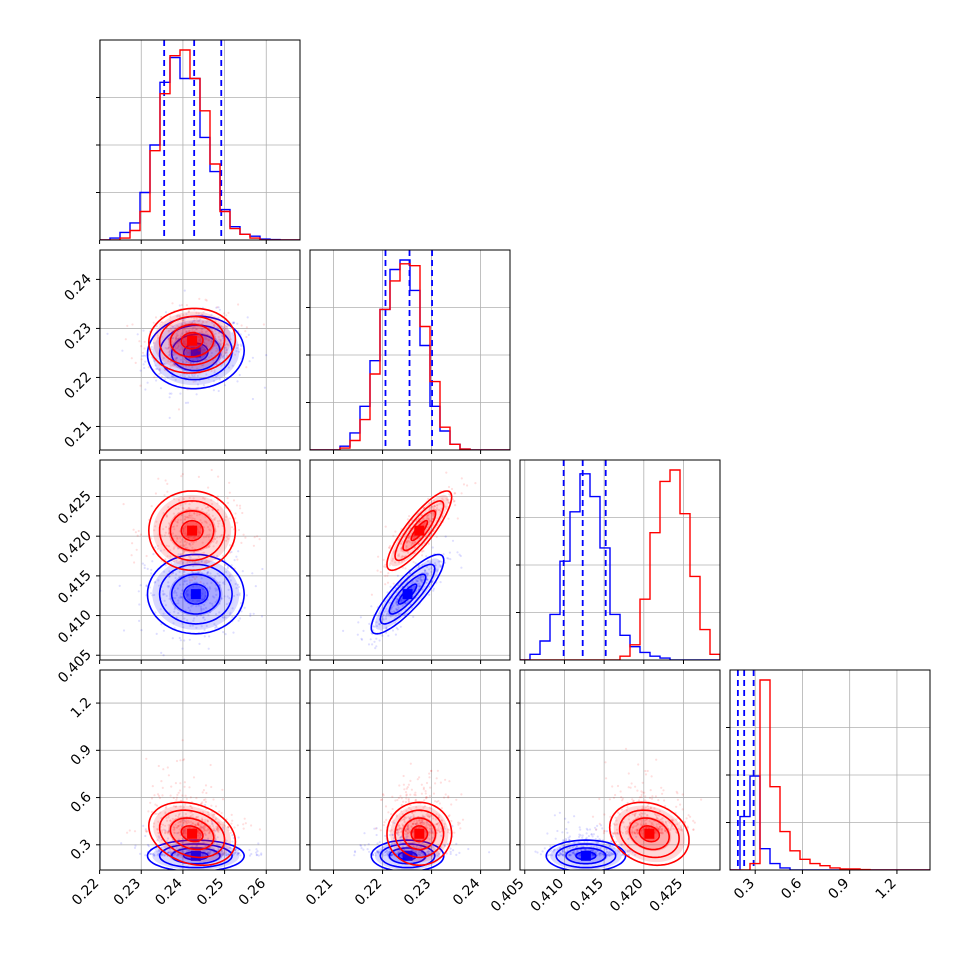 This screenshot has width=970, height=970. Describe the element at coordinates (200, 140) in the screenshot. I see `panel-body` at that location.